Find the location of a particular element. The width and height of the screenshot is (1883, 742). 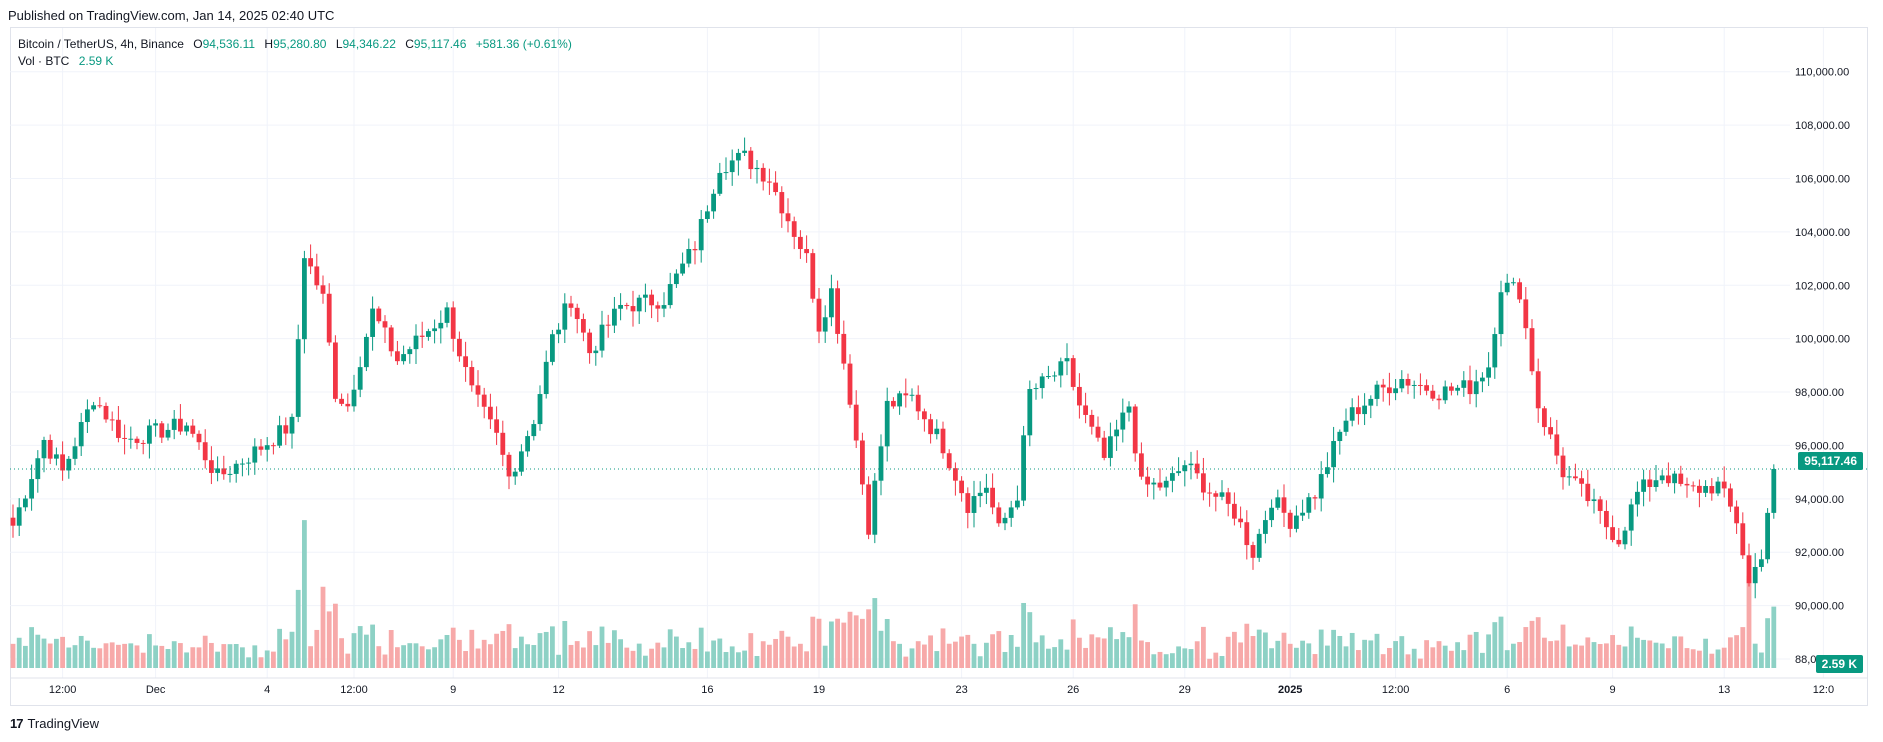

legend-volume-row: Vol · BTC 2.59 K is located at coordinates (295, 61).